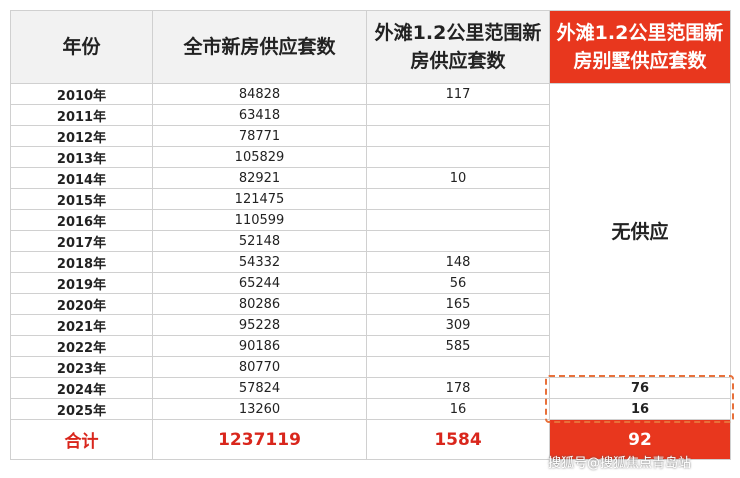 This screenshot has height=478, width=740. I want to click on number-cell: 16, so click(458, 409).